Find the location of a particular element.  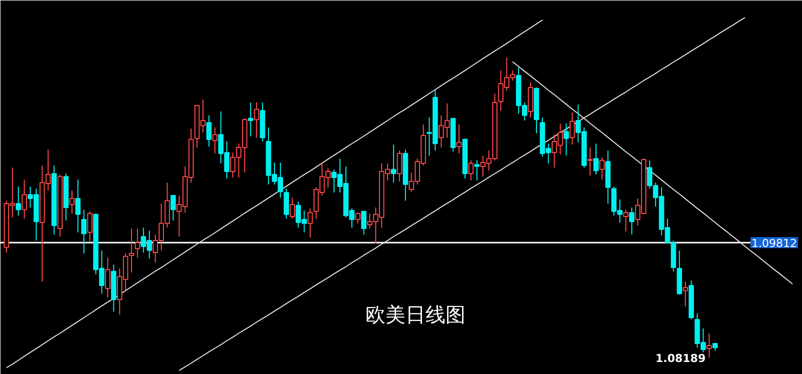

text: 欧美日线图 is located at coordinates (416, 314).